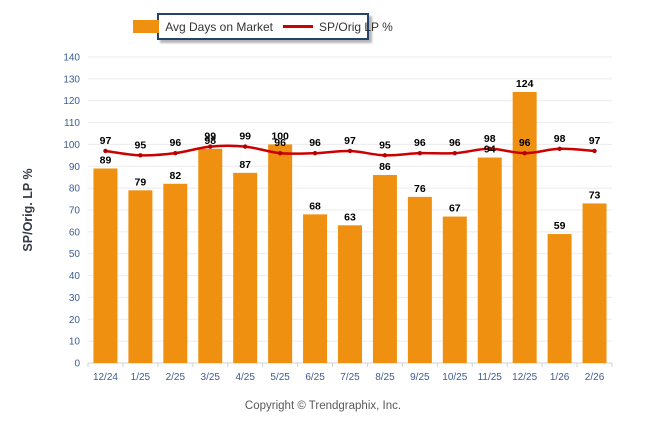  Describe the element at coordinates (350, 217) in the screenshot. I see `bar-value-label: 63` at that location.